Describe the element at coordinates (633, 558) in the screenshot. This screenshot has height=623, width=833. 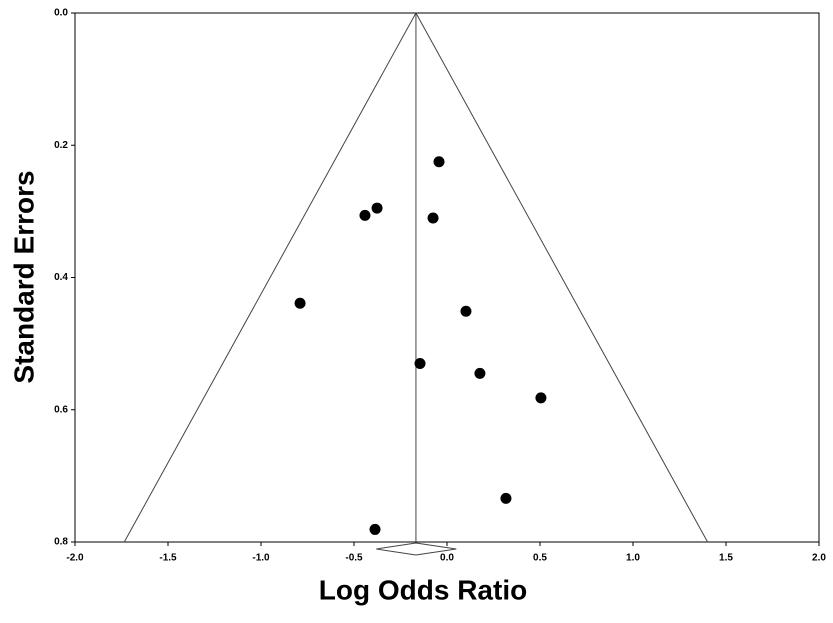
I see `x-tick-label: 1.0` at that location.